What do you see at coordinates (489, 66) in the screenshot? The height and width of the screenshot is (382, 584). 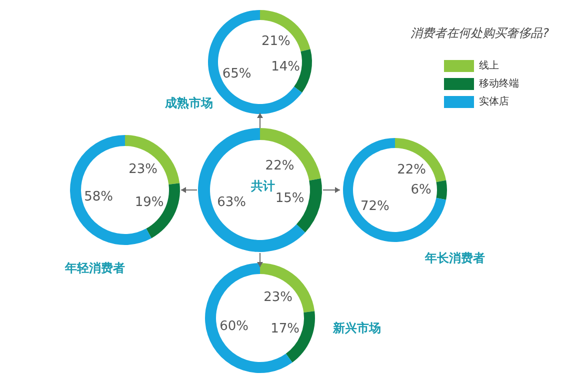 I see `legend-label: 线上` at bounding box center [489, 66].